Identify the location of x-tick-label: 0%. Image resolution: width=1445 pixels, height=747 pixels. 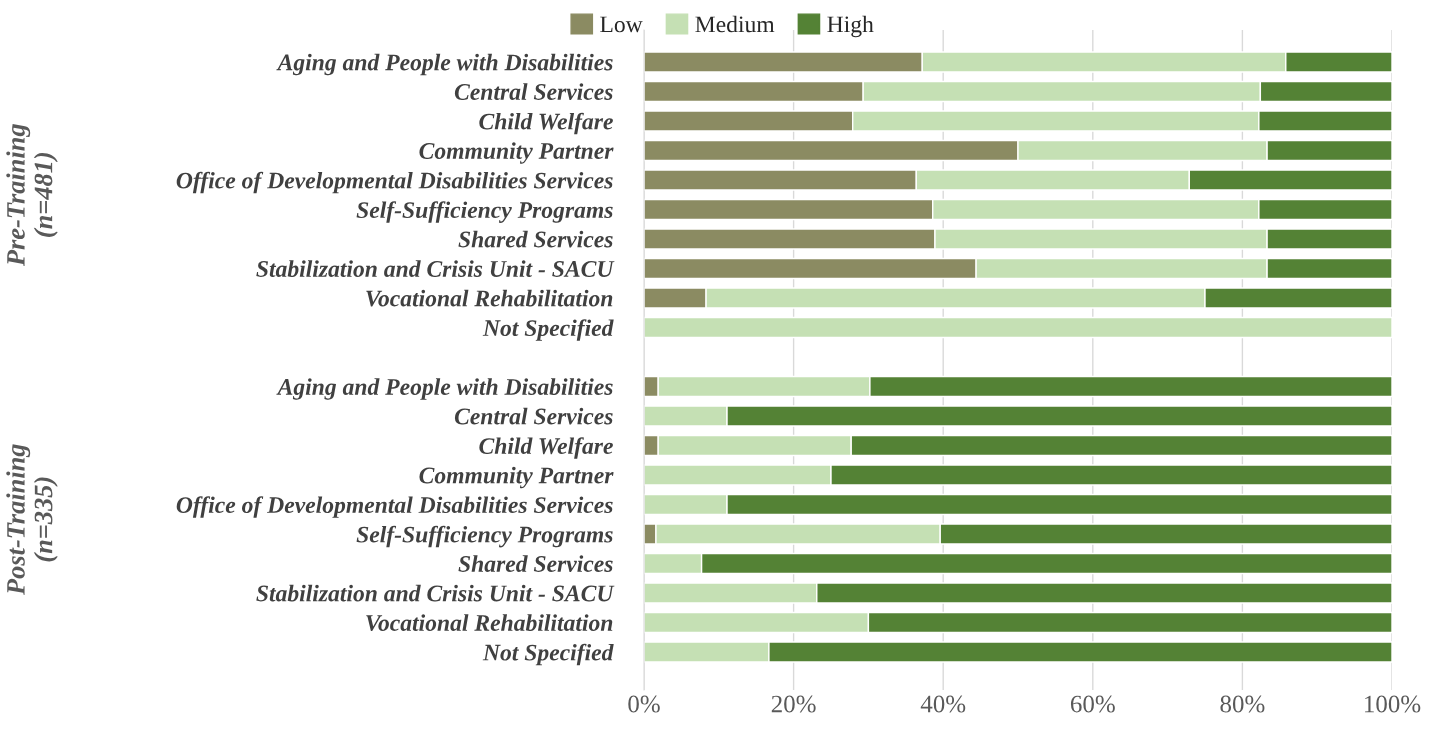
(644, 704).